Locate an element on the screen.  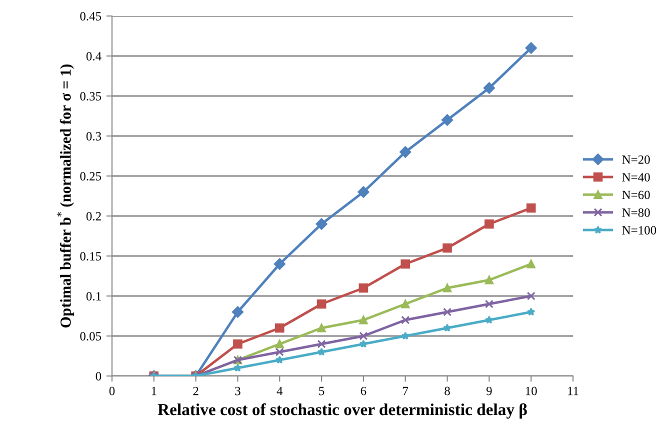
y-tick-label: 0.2 is located at coordinates (93, 216).